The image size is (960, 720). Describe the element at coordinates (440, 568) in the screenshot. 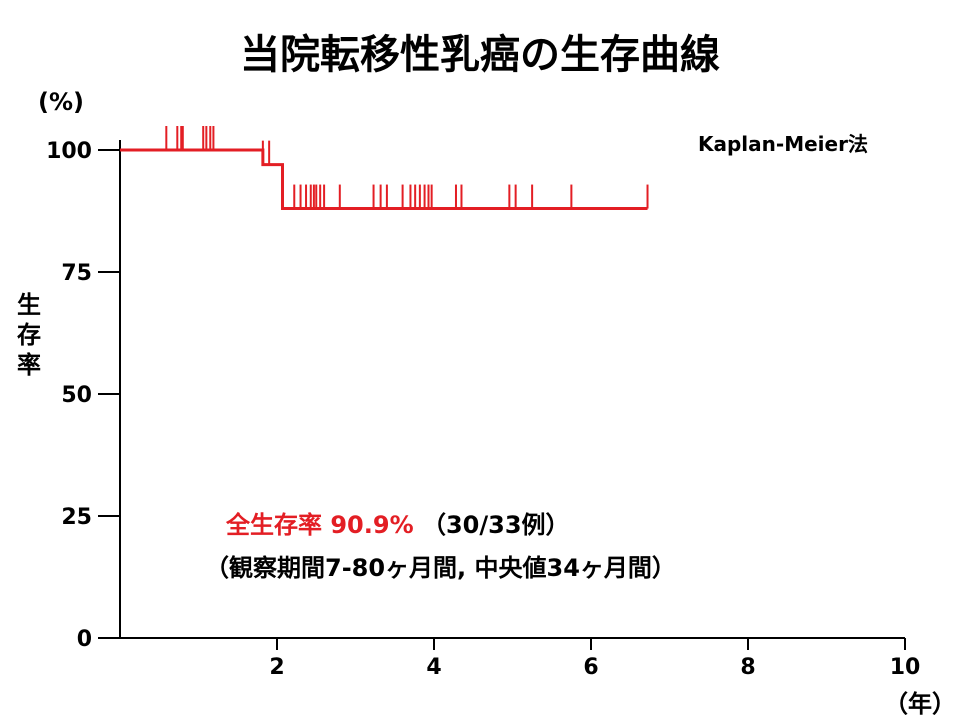

I see `observation-period-note: （観察期間7-80ヶ月間, 中央値34ヶ月間）` at that location.